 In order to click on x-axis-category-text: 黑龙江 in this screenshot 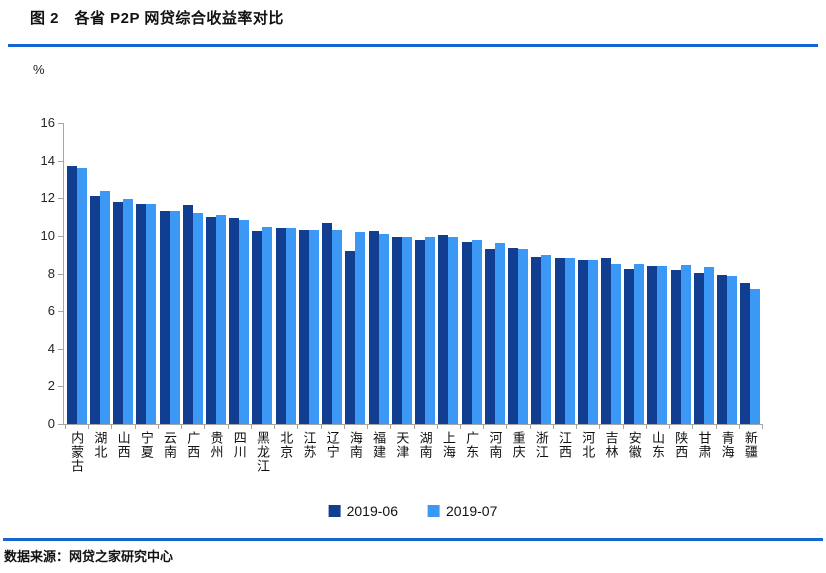, I will do `click(262, 452)`.